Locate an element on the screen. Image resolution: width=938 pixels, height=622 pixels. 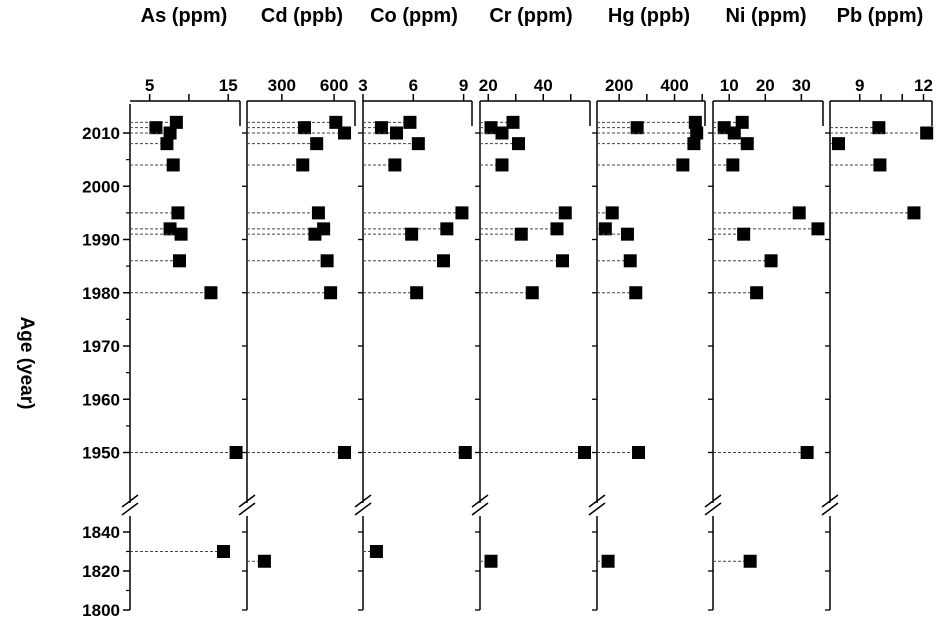
x-tick-label: 400 is located at coordinates (674, 85).